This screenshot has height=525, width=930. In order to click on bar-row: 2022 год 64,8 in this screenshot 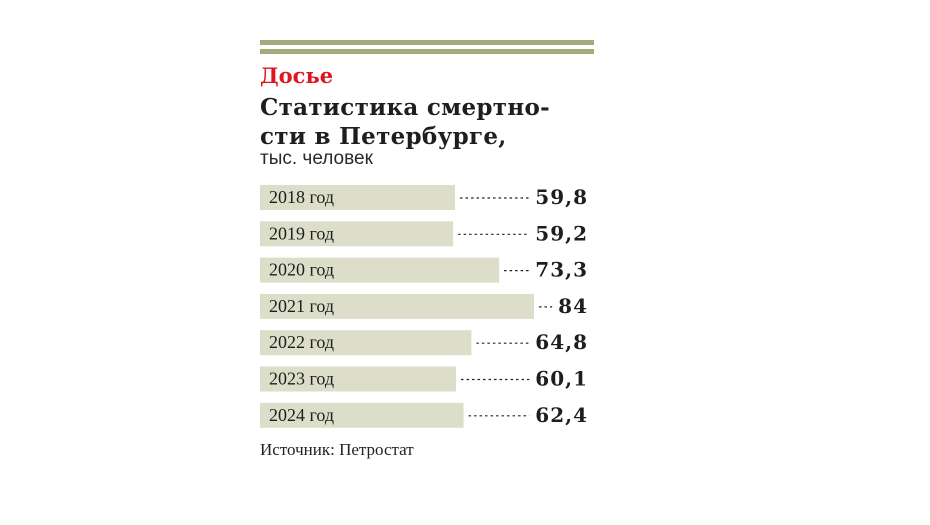, I will do `click(424, 343)`.